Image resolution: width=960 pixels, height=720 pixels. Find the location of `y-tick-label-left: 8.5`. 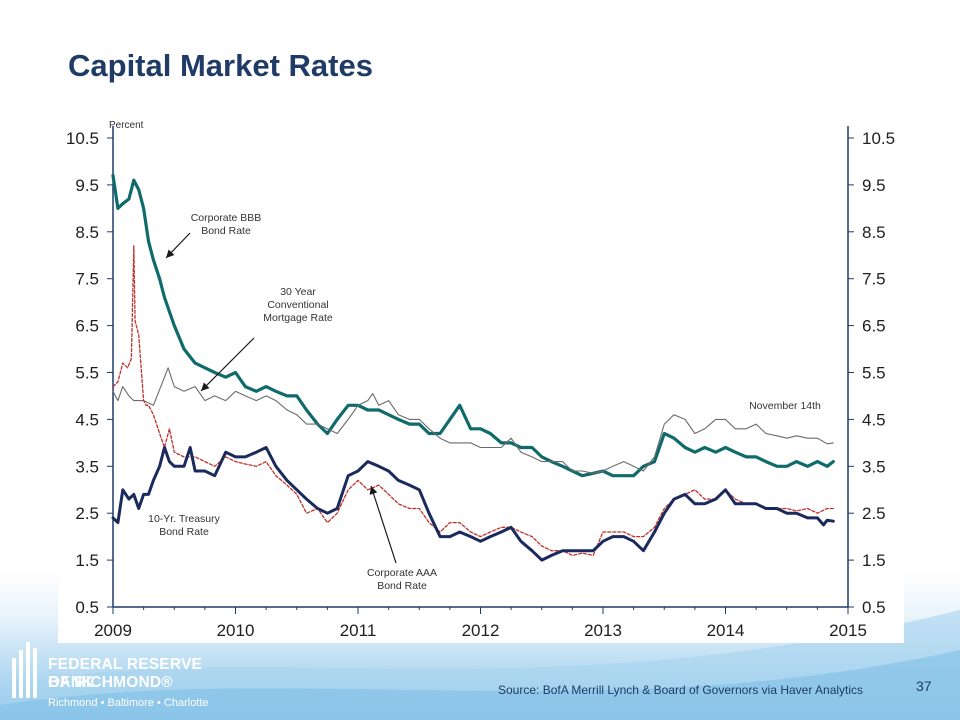

y-tick-label-left: 8.5 is located at coordinates (87, 232).